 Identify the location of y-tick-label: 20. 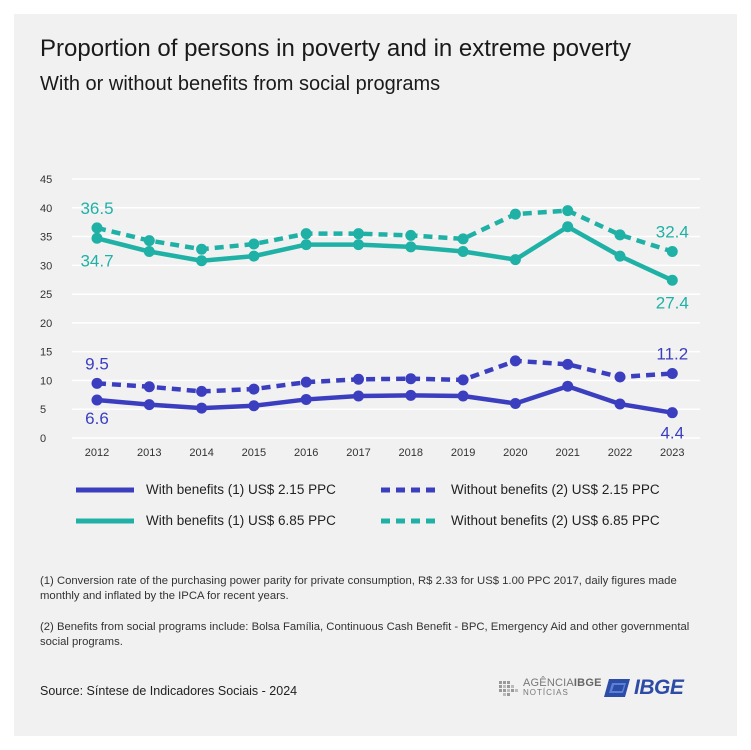
(46, 324).